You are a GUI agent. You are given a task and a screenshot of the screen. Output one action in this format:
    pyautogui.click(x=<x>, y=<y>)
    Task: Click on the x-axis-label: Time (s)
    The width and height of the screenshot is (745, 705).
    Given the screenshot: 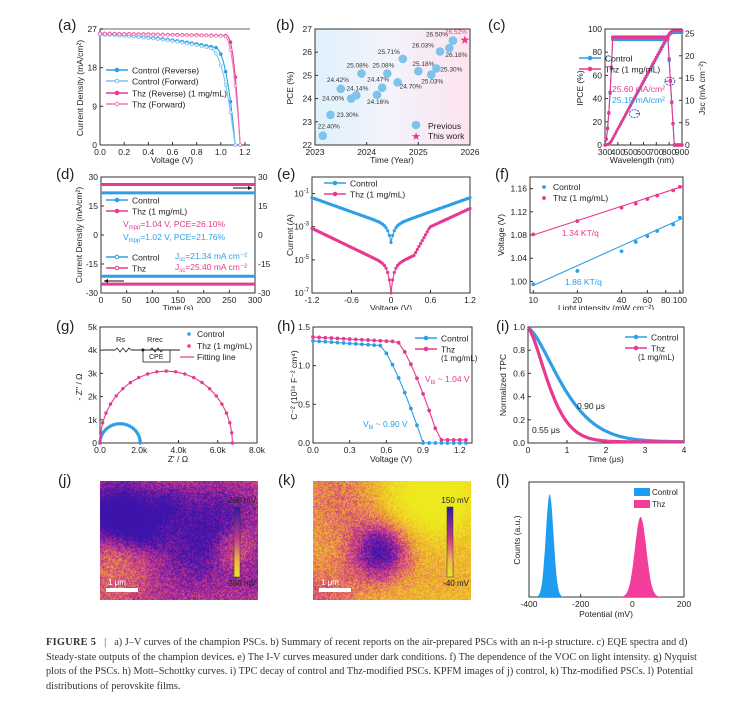 What is the action you would take?
    pyautogui.click(x=178, y=306)
    